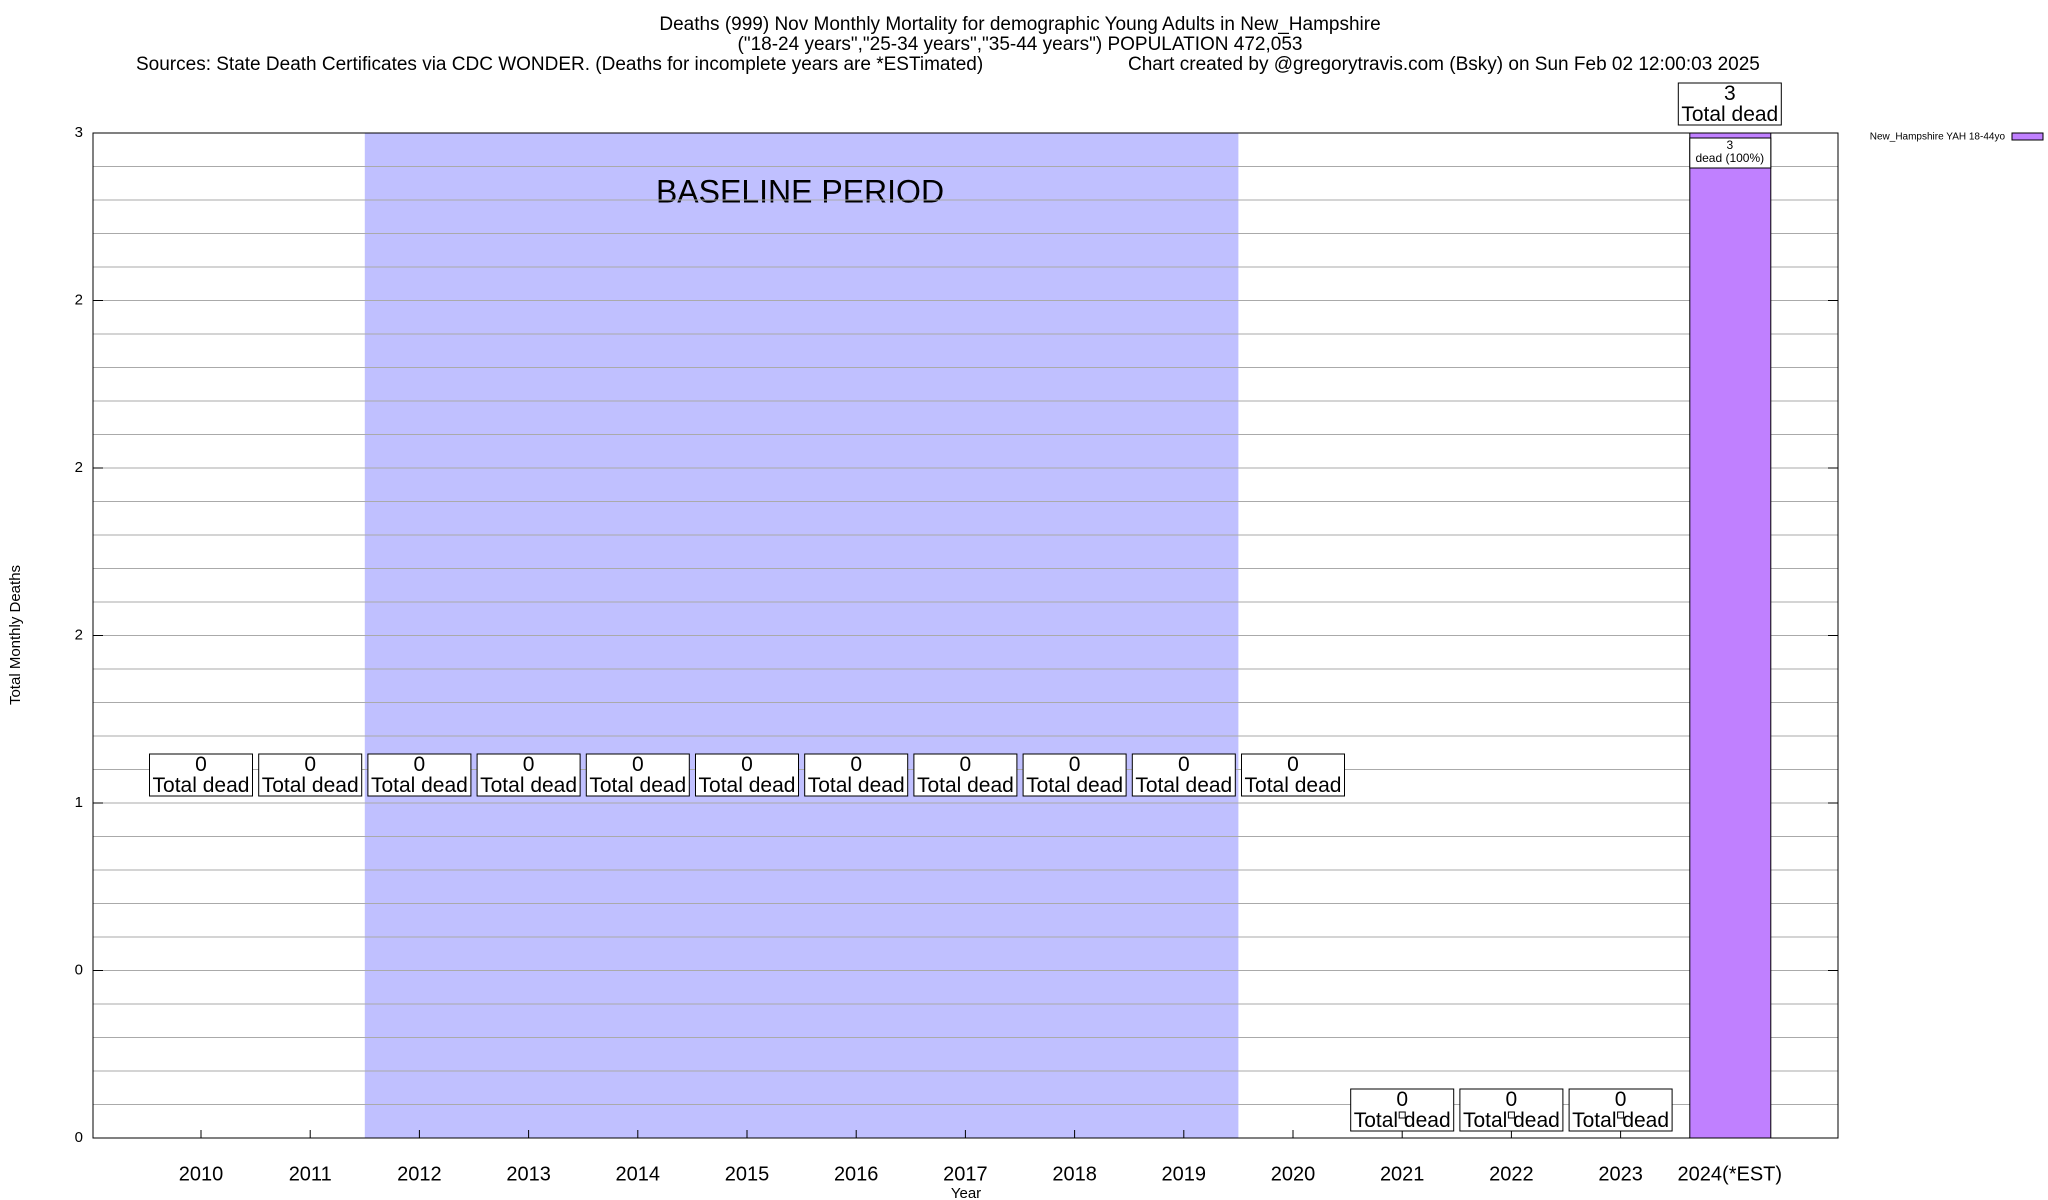 This screenshot has width=2048, height=1200. What do you see at coordinates (15, 635) in the screenshot?
I see `y-axis-title: Total Monthly Deaths` at bounding box center [15, 635].